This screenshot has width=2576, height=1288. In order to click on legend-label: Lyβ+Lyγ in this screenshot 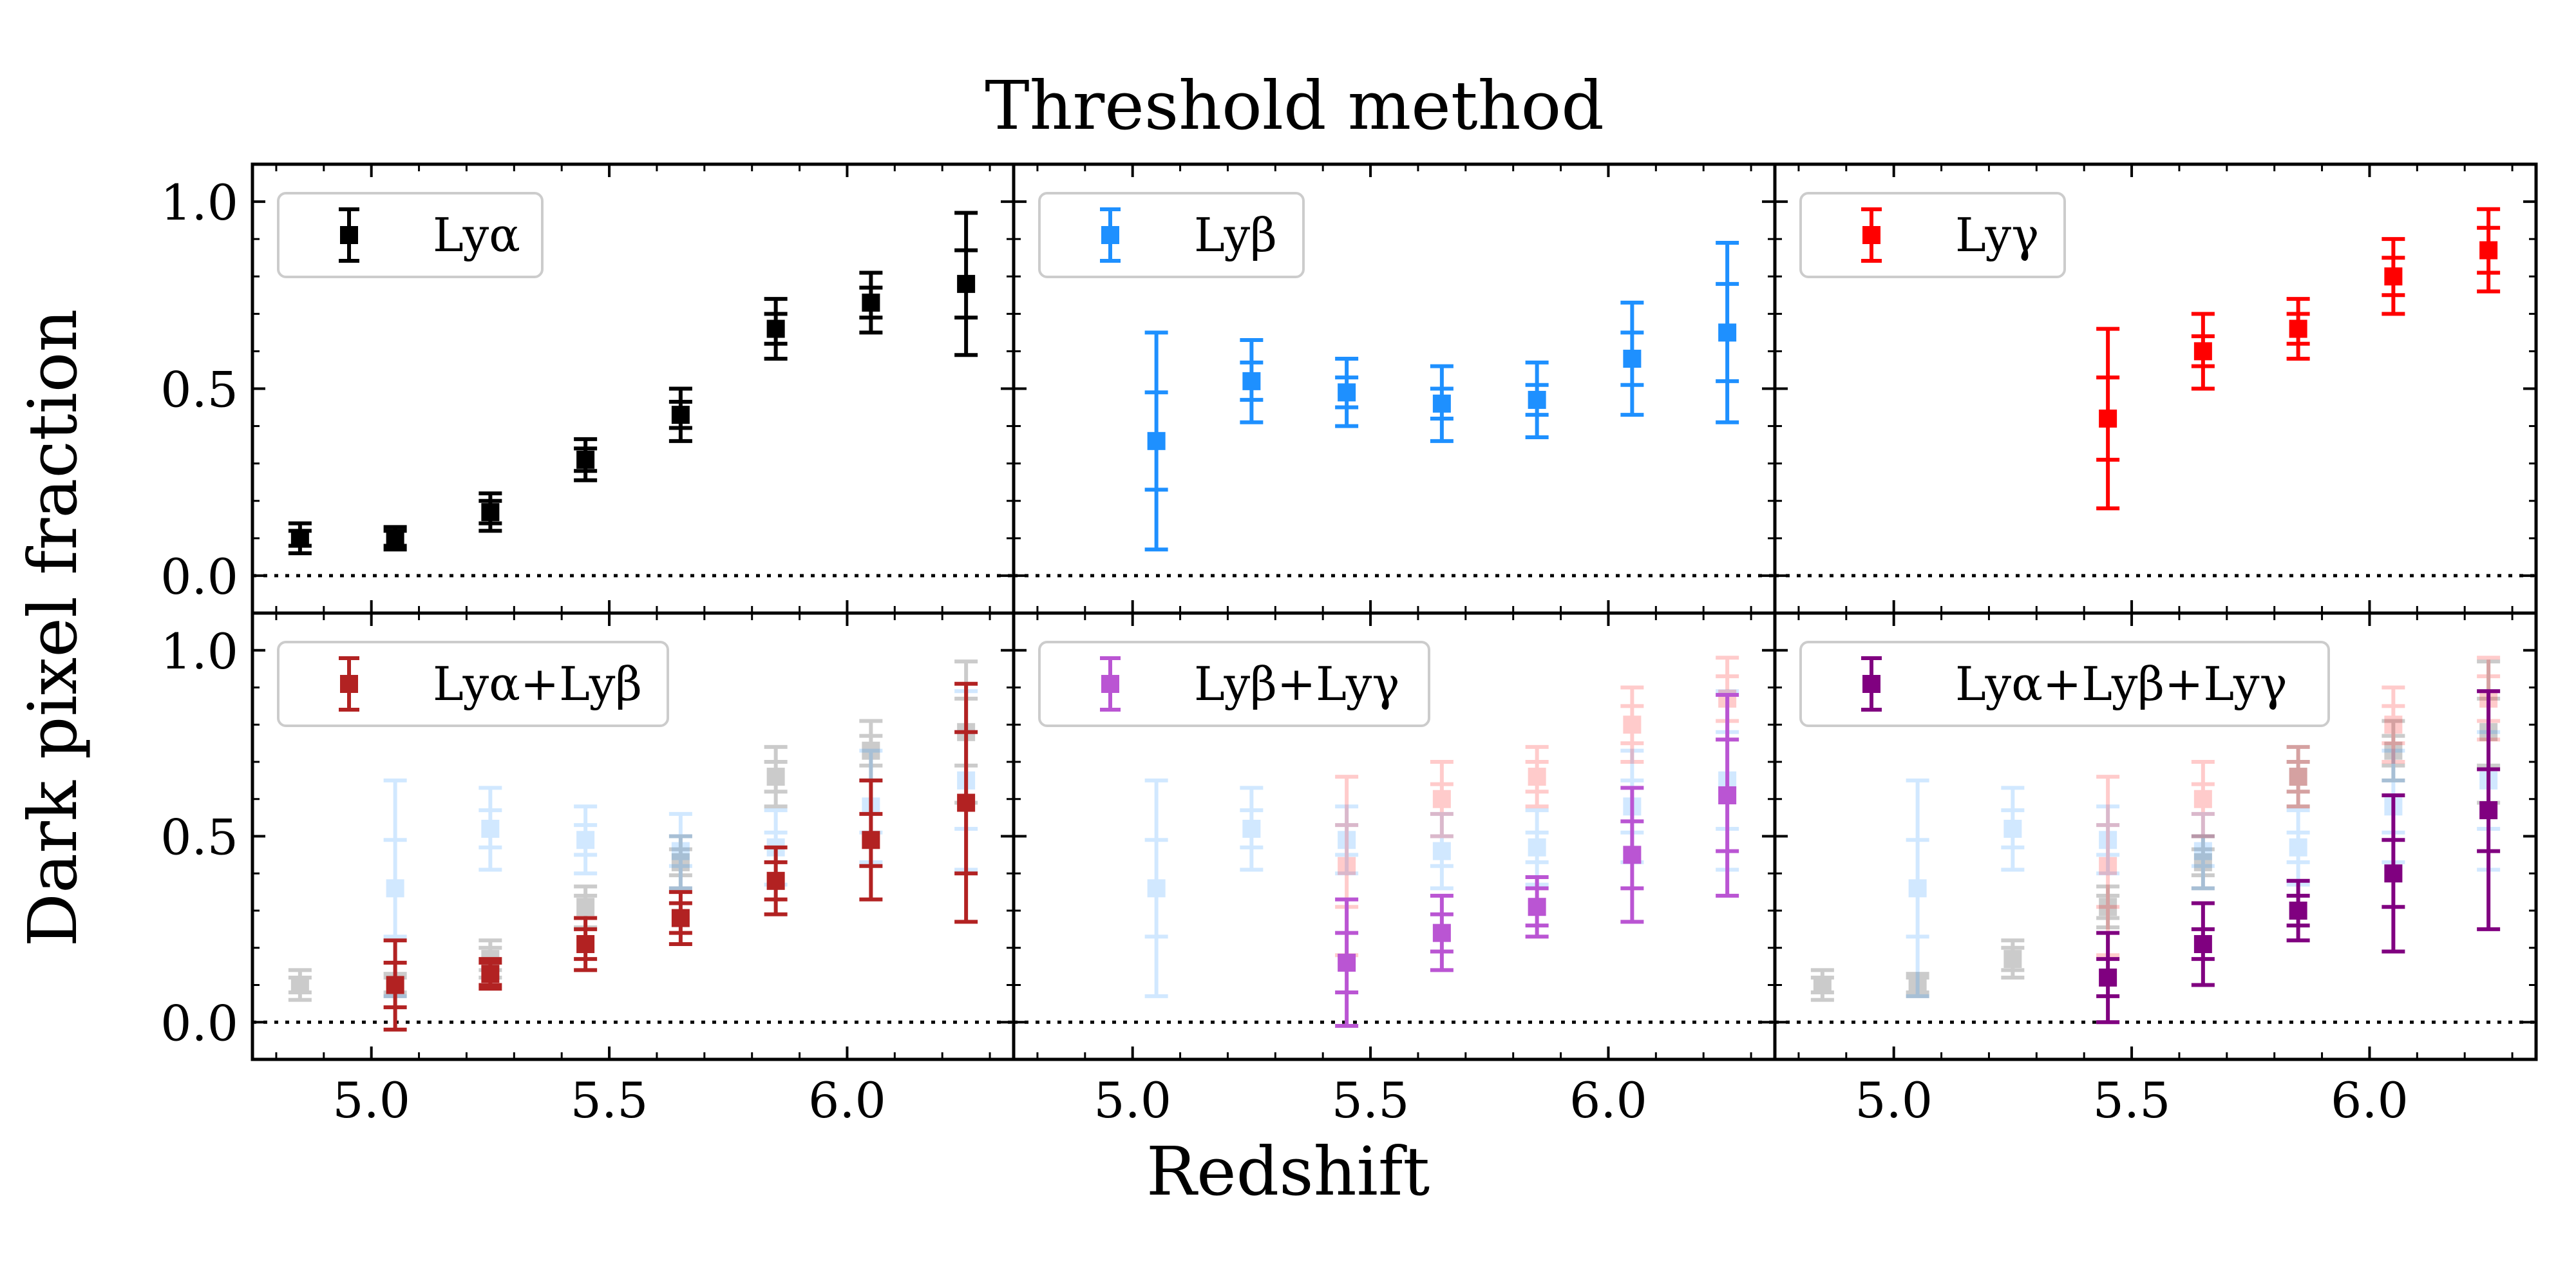, I will do `click(1296, 684)`.